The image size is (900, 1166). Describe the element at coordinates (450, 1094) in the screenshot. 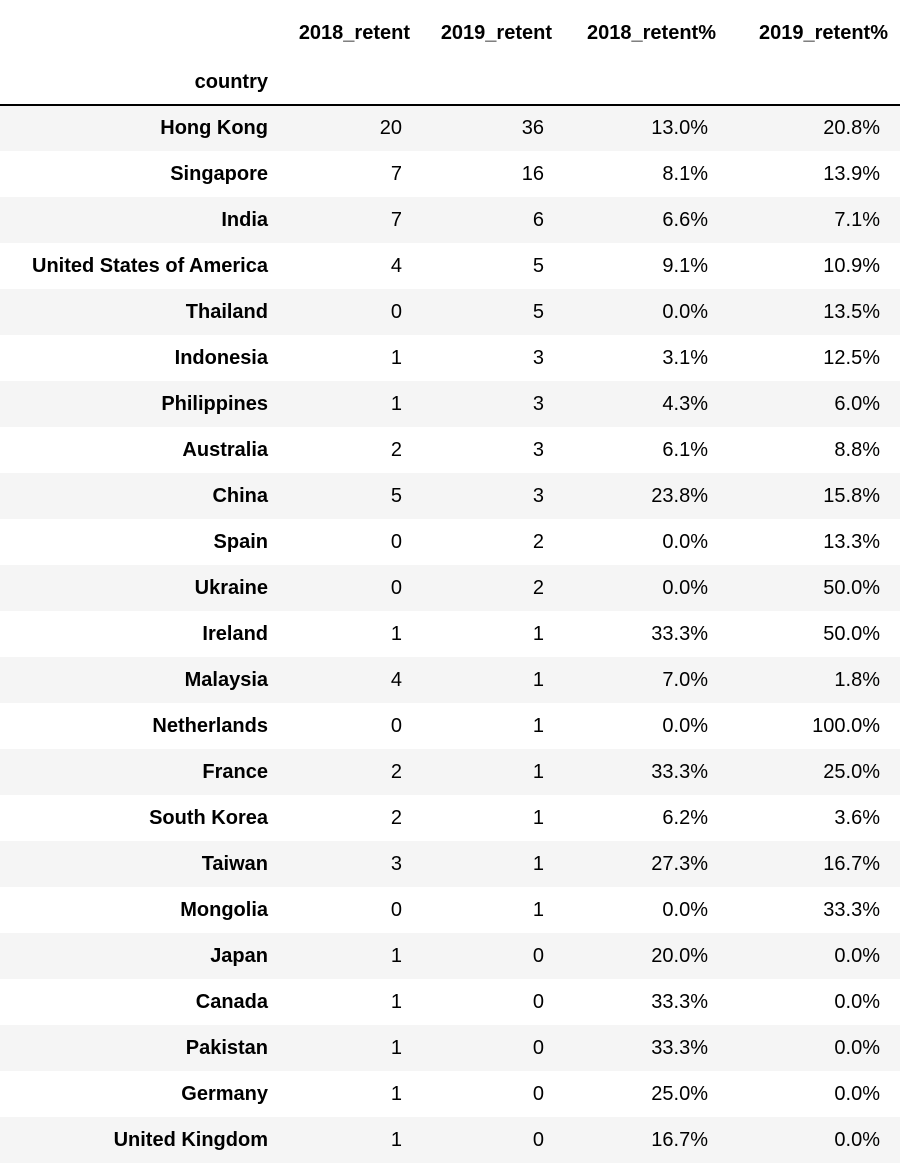

I see `table-row: Germany 1 0 25.0% 0.0%` at that location.